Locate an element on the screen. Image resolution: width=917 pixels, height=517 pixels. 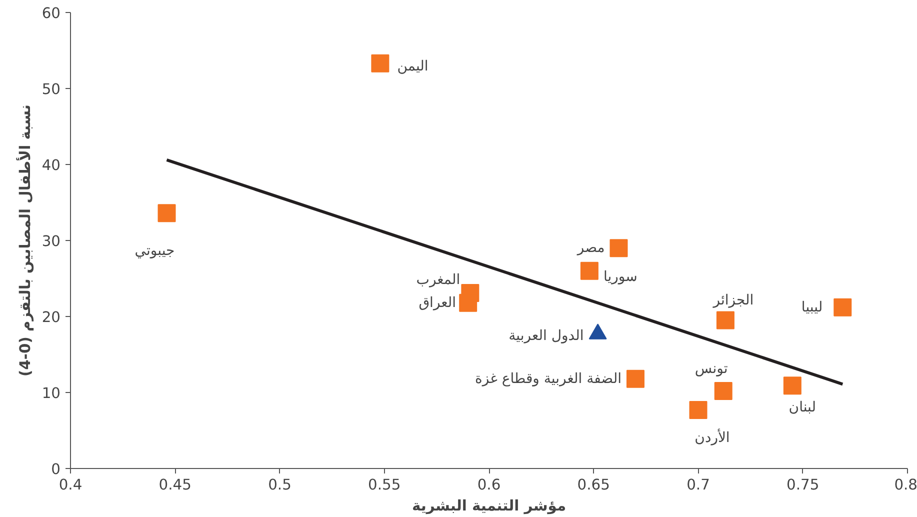
annotation: جيبوتي is located at coordinates (154, 251).